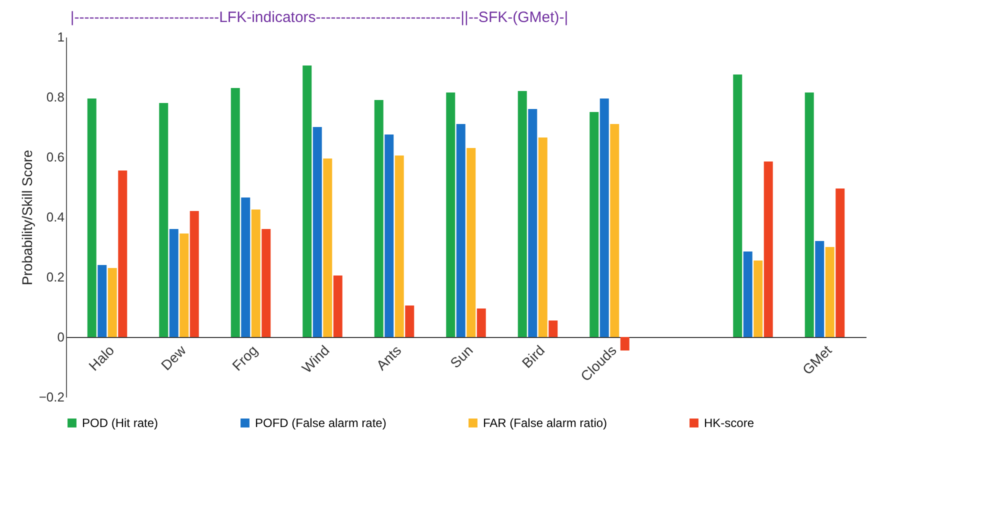 This screenshot has width=989, height=508. Describe the element at coordinates (320, 423) in the screenshot. I see `legend-label: POFD (False alarm rate)` at that location.